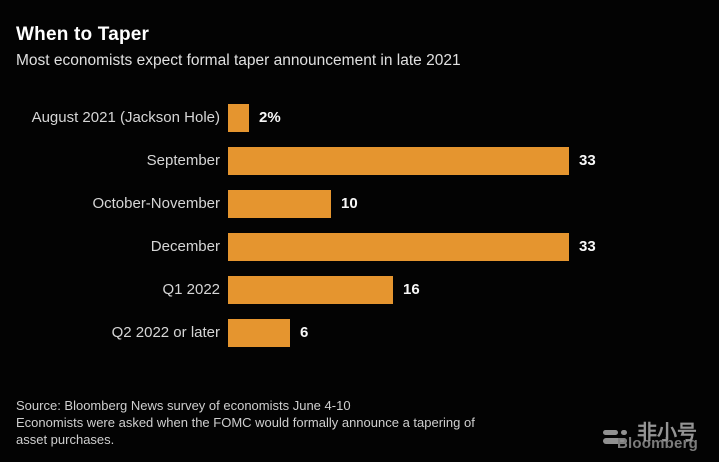 The width and height of the screenshot is (719, 462). What do you see at coordinates (270, 117) in the screenshot?
I see `value-label: 2%` at bounding box center [270, 117].